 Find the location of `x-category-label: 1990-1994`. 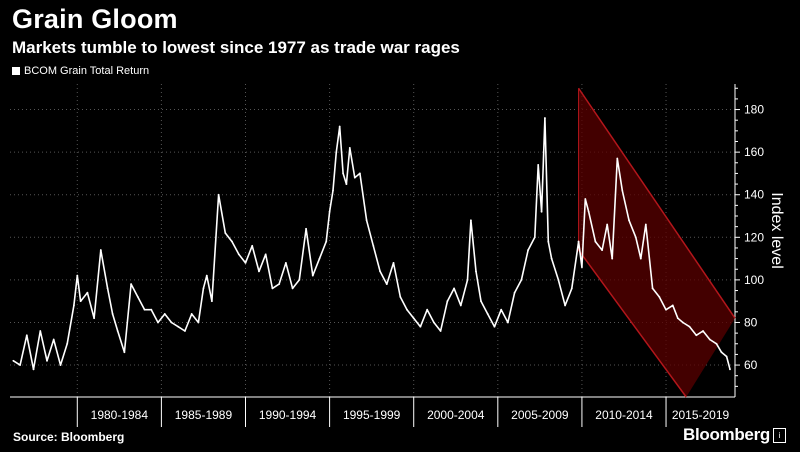

x-category-label: 1990-1994 is located at coordinates (288, 415).